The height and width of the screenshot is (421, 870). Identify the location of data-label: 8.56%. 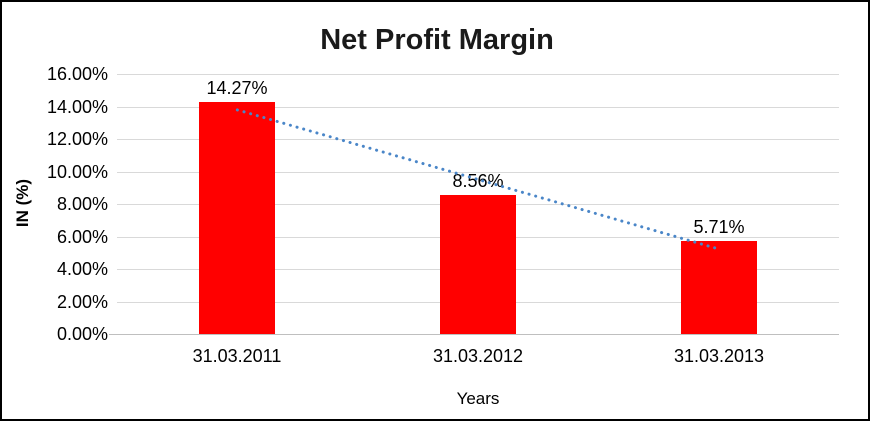
(478, 181).